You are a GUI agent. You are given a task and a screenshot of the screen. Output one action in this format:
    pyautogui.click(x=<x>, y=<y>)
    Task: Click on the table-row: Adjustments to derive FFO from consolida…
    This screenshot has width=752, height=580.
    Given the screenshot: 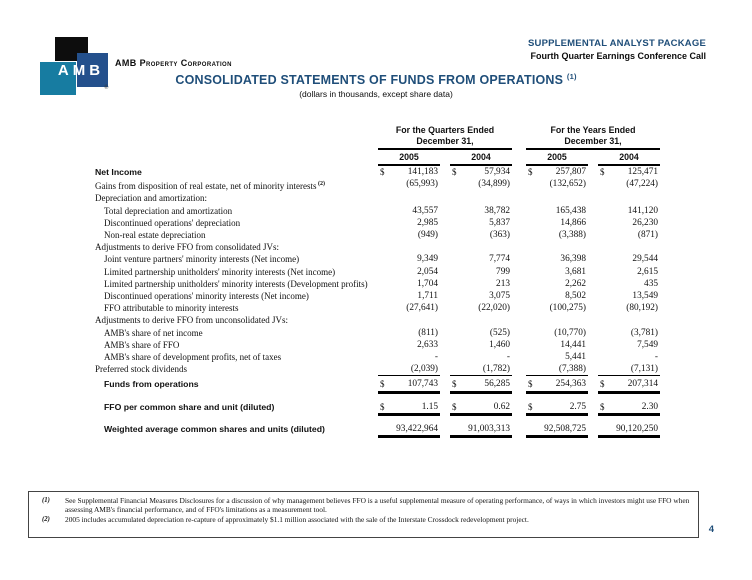 What is the action you would take?
    pyautogui.click(x=378, y=247)
    